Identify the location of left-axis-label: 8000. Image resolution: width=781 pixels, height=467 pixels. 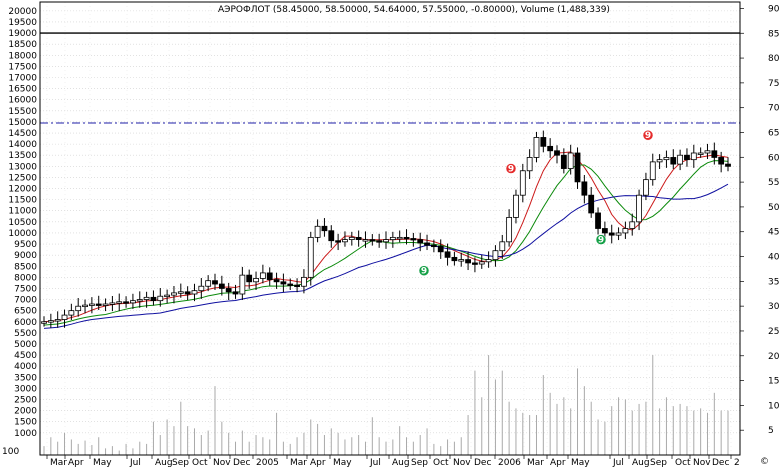
(25, 278).